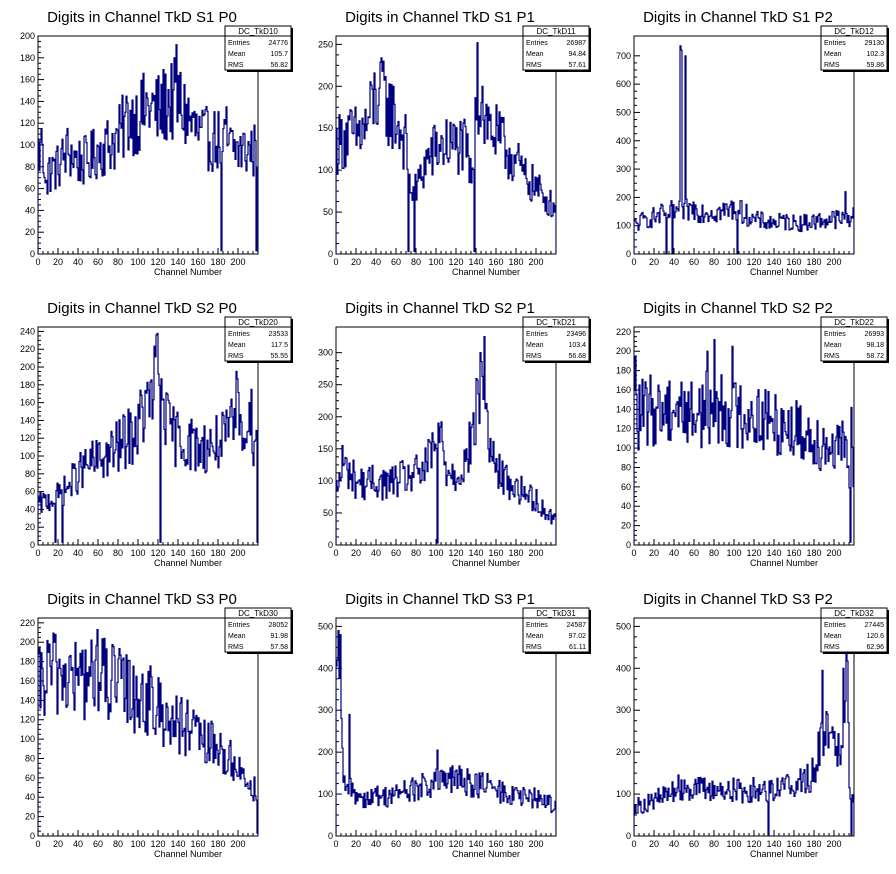 The height and width of the screenshot is (874, 896). I want to click on y-tick-label: 60, so click(30, 778).